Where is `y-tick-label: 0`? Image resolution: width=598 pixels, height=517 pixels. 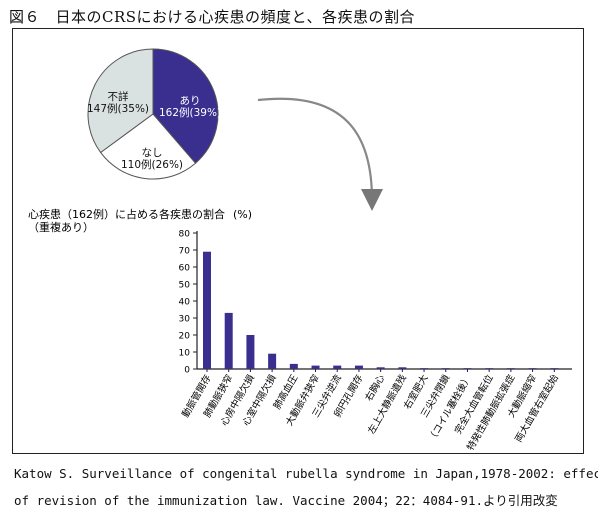 y-tick-label: 0 is located at coordinates (187, 371).